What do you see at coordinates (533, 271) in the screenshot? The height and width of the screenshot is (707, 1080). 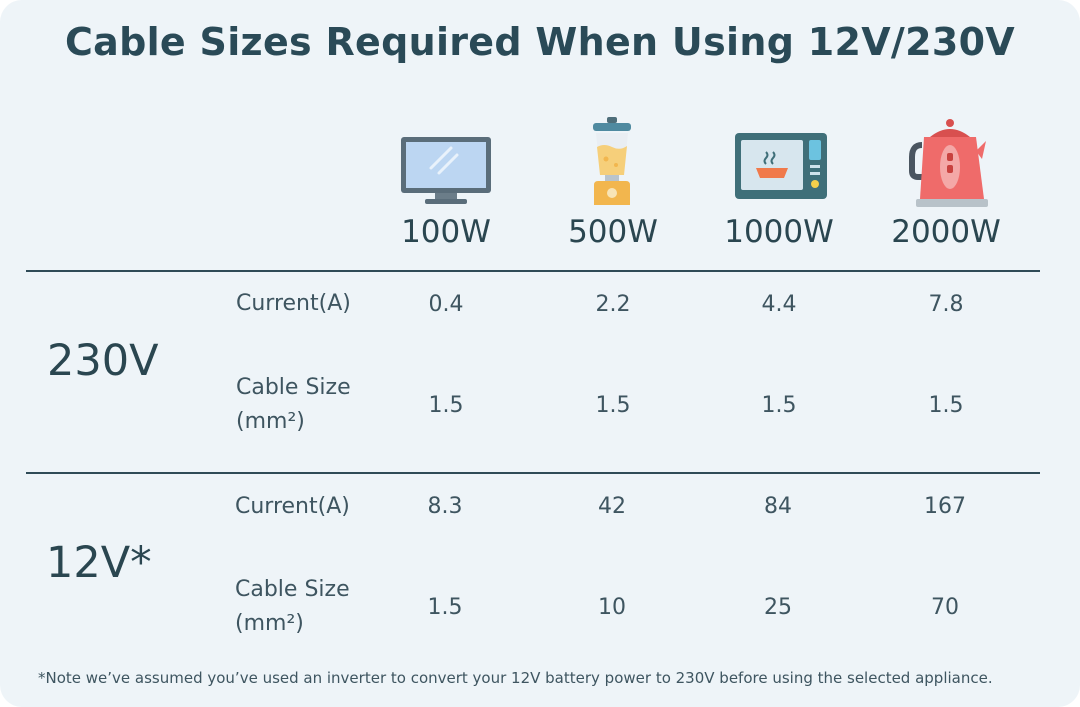 I see `header-divider` at bounding box center [533, 271].